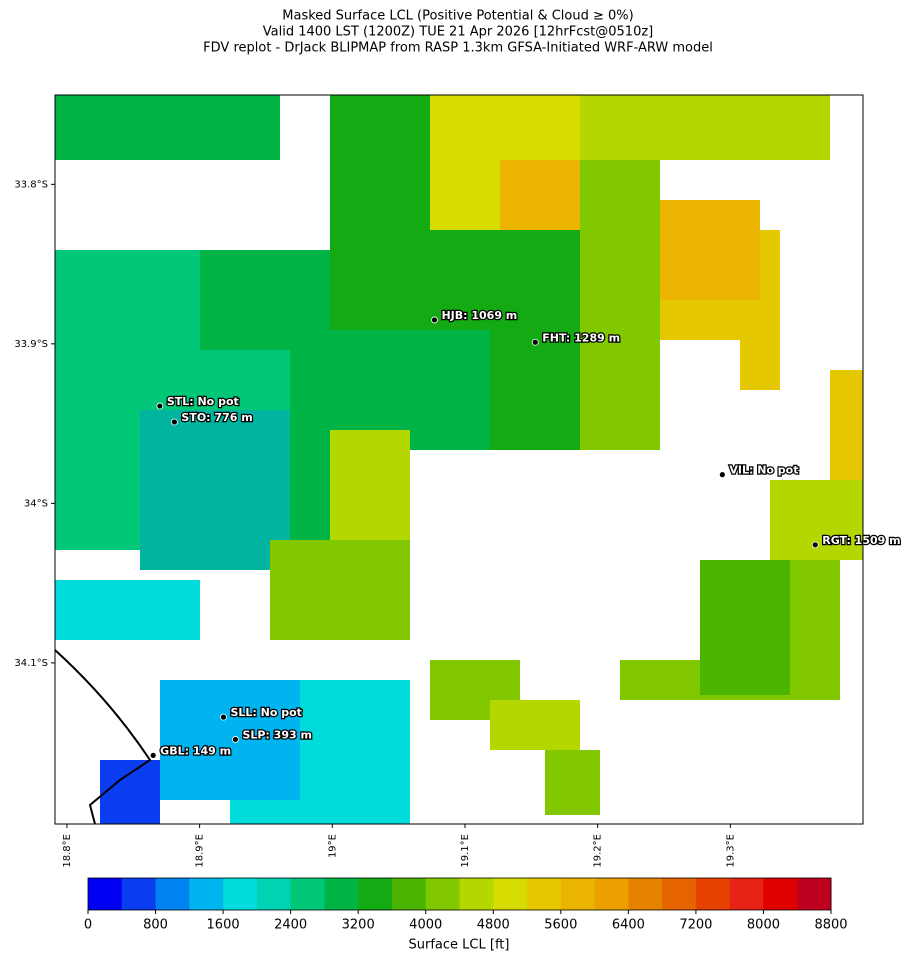 Image resolution: width=911 pixels, height=966 pixels. What do you see at coordinates (598, 851) in the screenshot?
I see `x-tick-label: 19.2°E` at bounding box center [598, 851].